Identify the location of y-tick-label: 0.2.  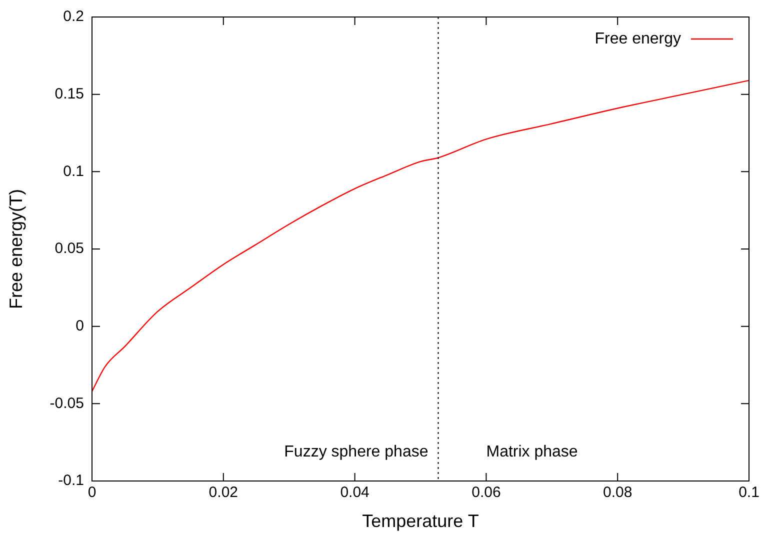
(73, 17).